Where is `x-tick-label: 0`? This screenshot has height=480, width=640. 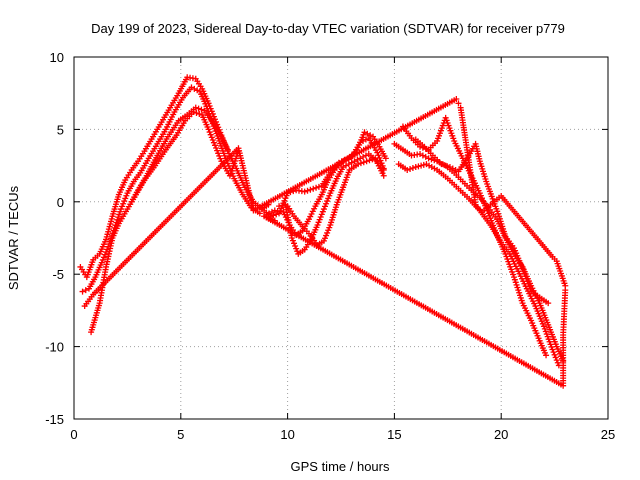
x-tick-label: 0 is located at coordinates (73, 434).